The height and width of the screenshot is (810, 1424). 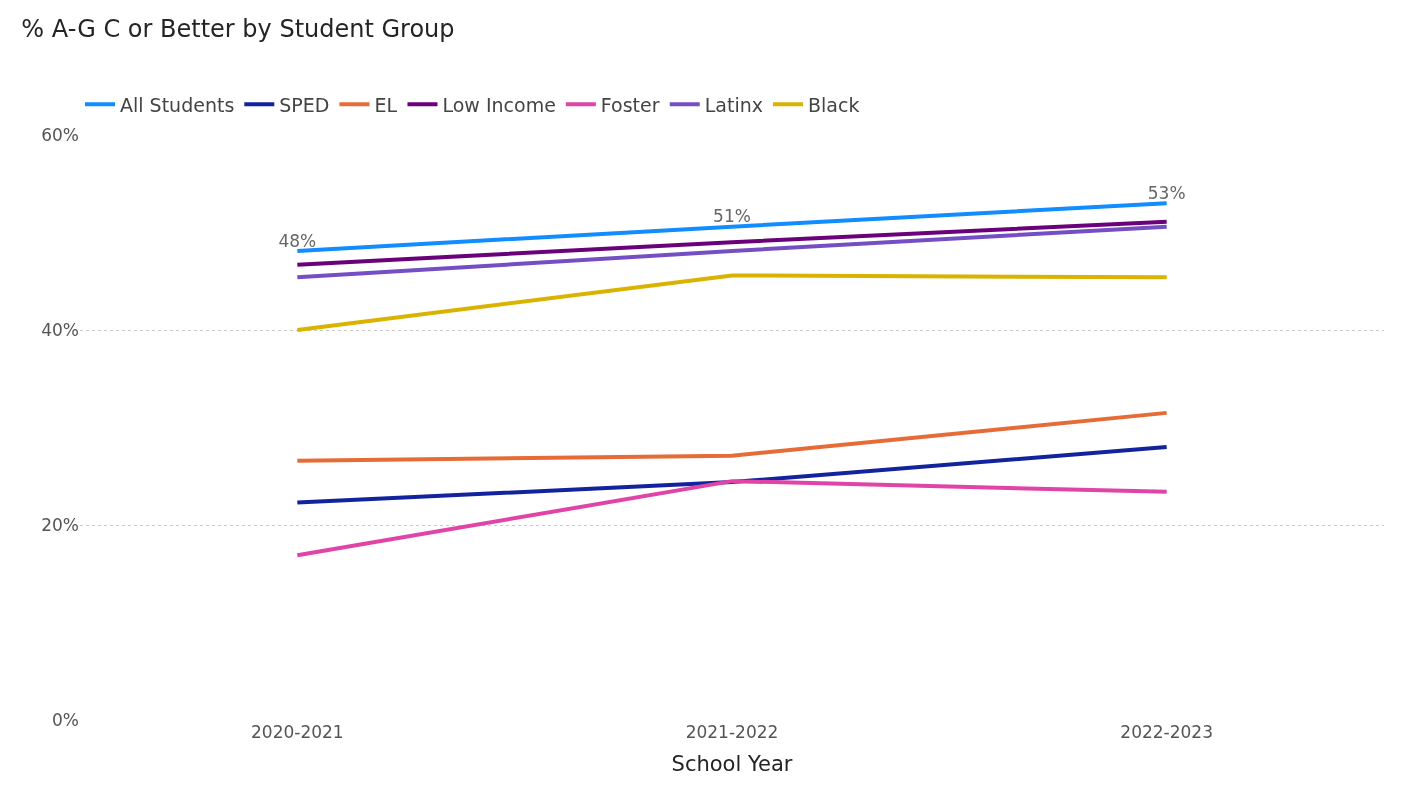 I want to click on legend-label: Low Income, so click(x=499, y=104).